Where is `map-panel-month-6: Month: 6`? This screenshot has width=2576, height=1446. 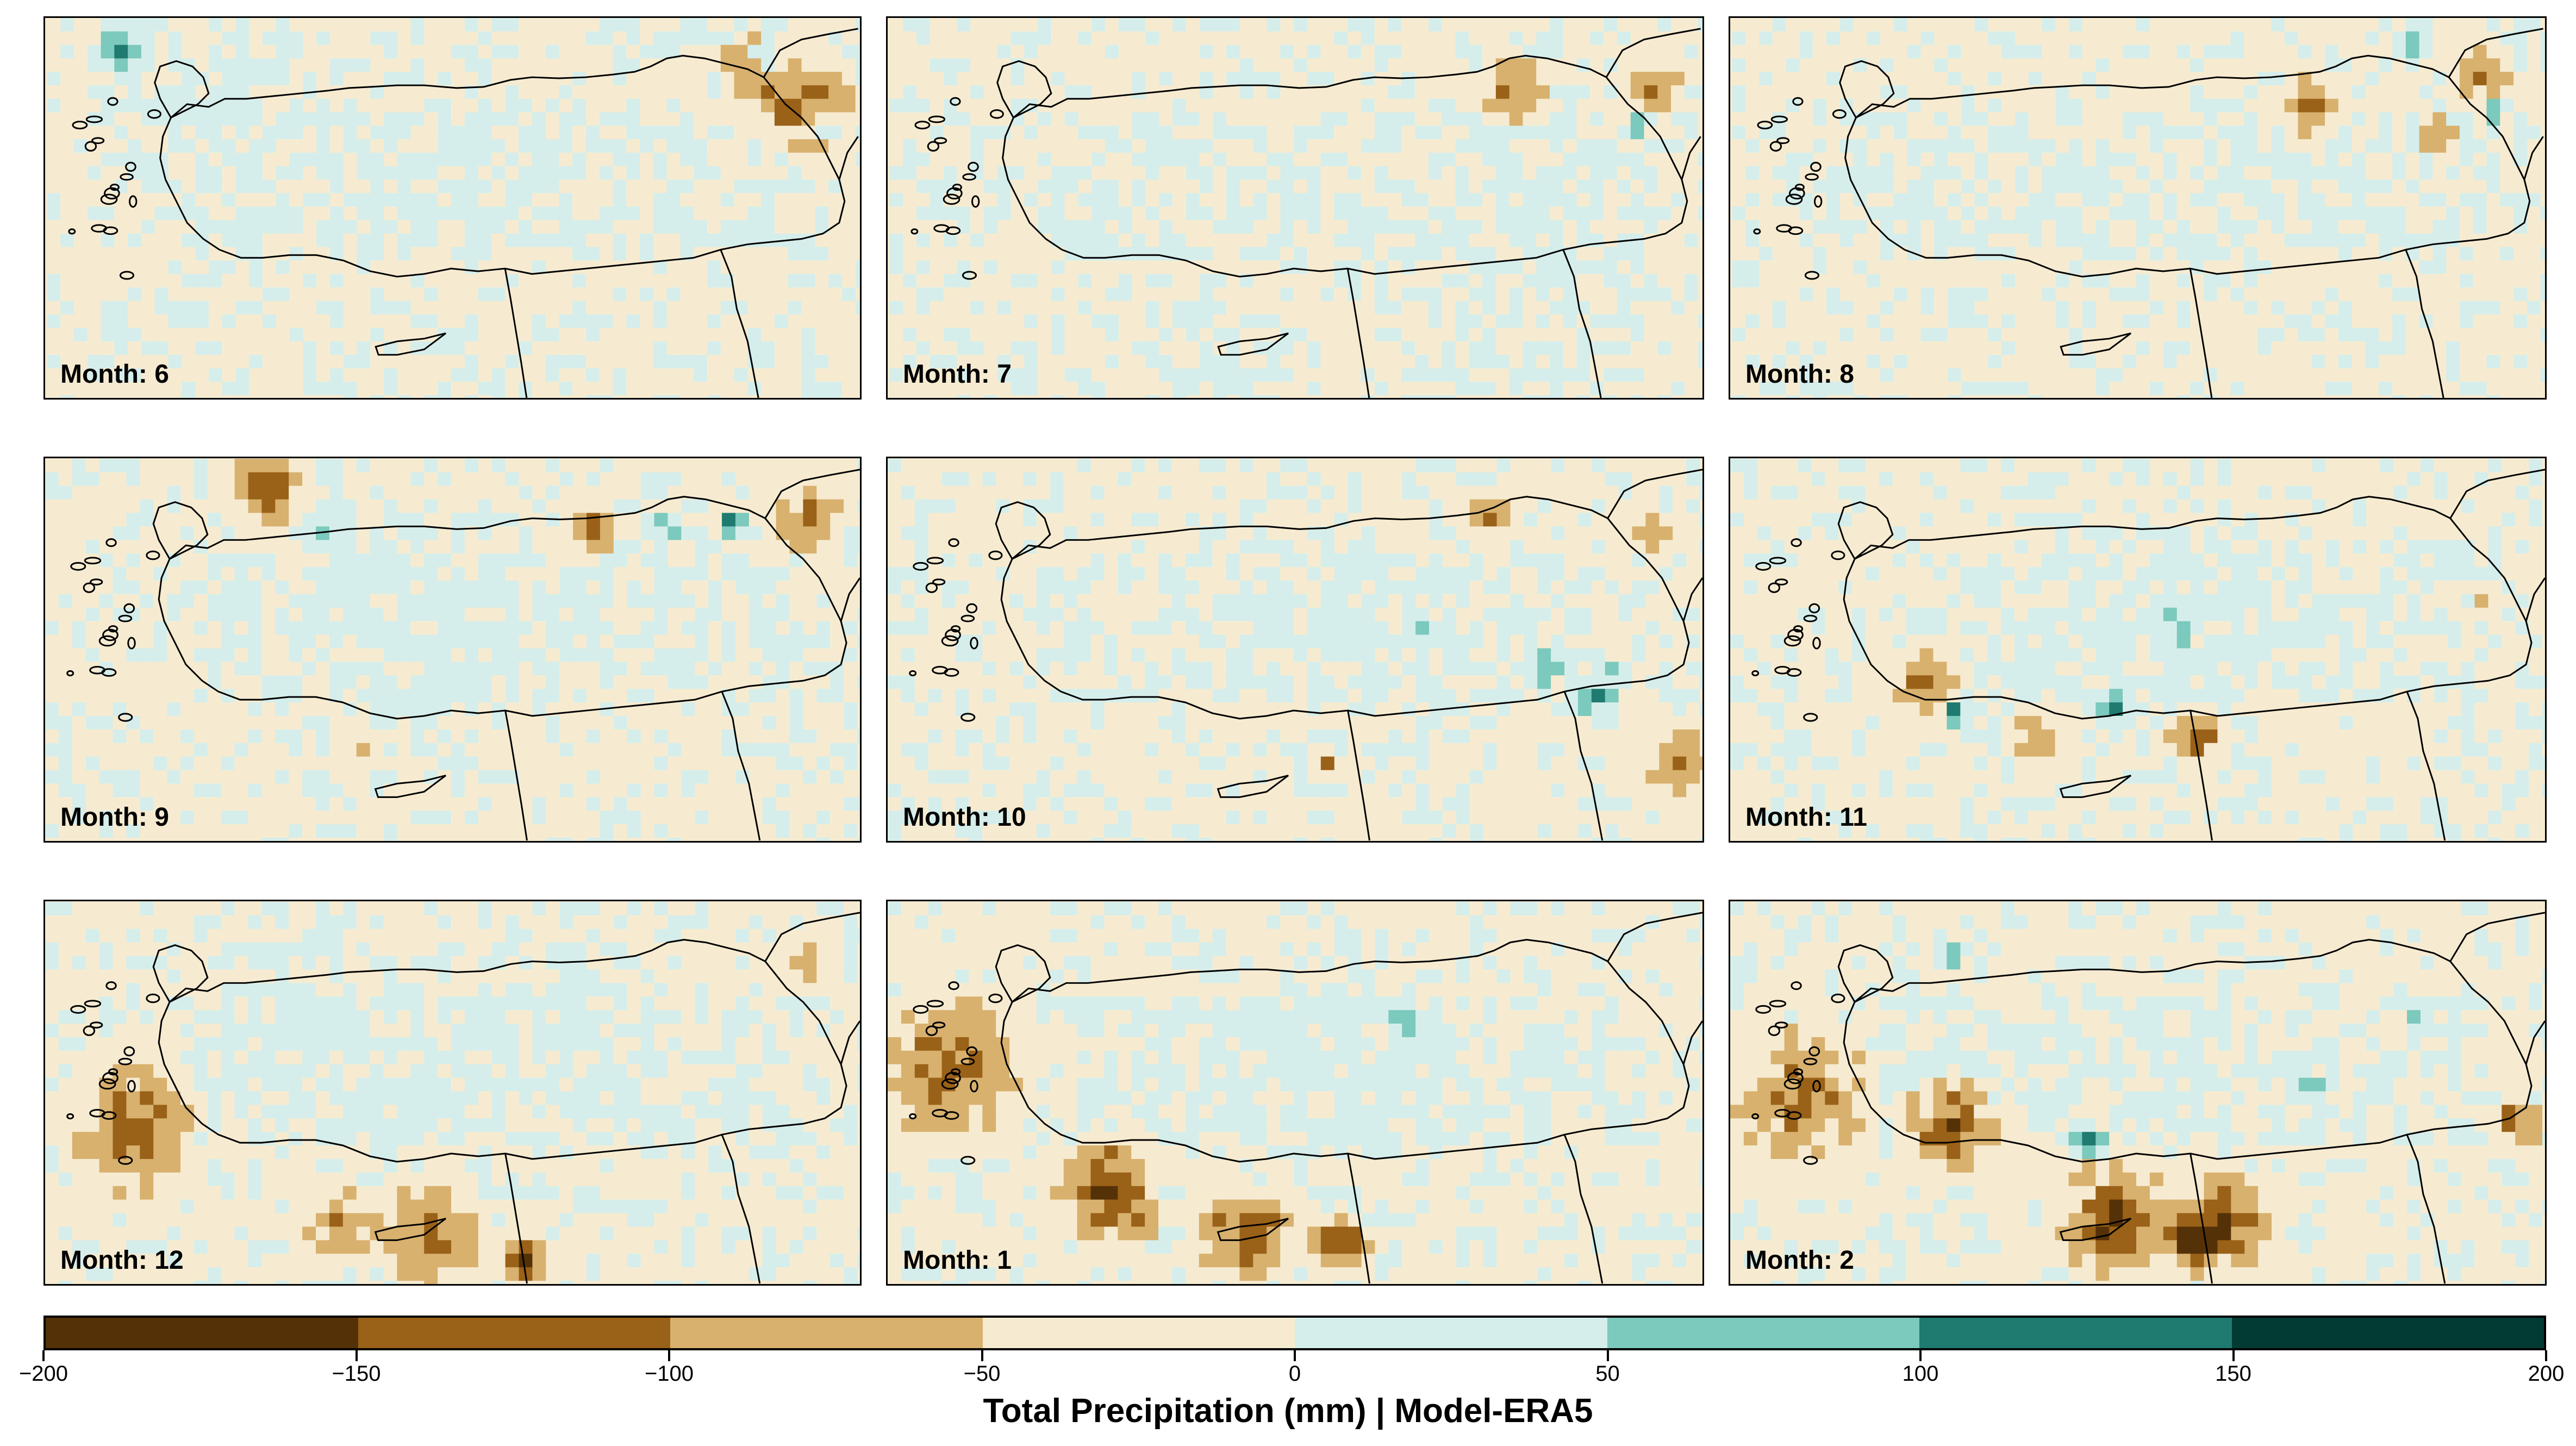 map-panel-month-6: Month: 6 is located at coordinates (452, 208).